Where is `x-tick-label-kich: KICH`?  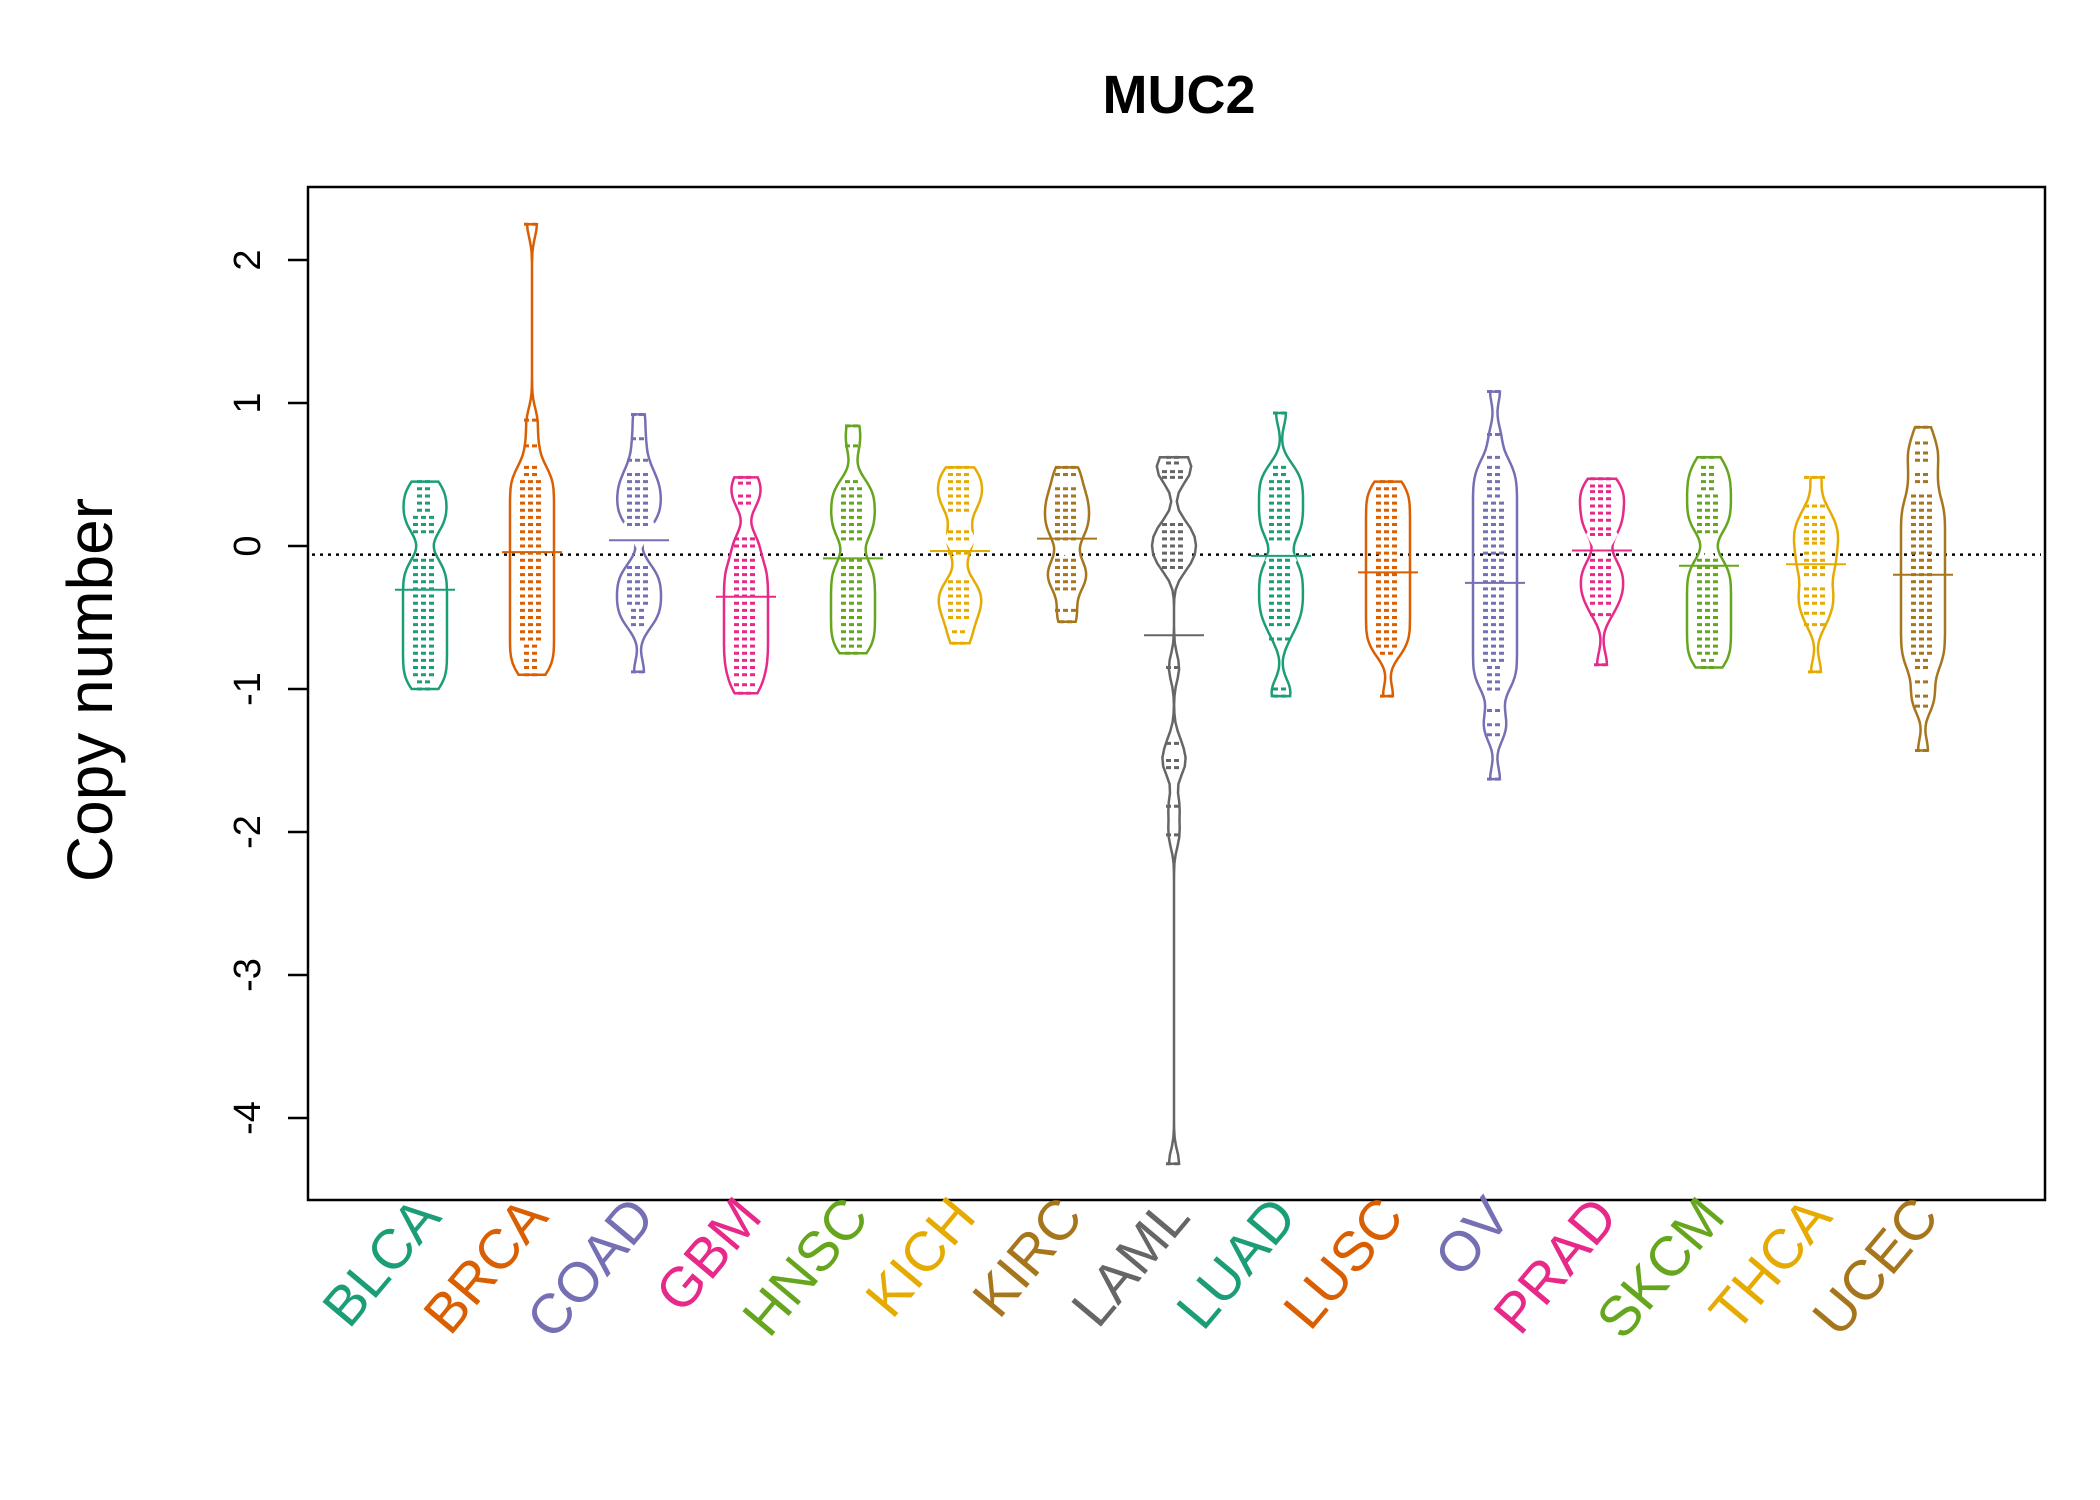 x-tick-label-kich: KICH is located at coordinates (920, 1256).